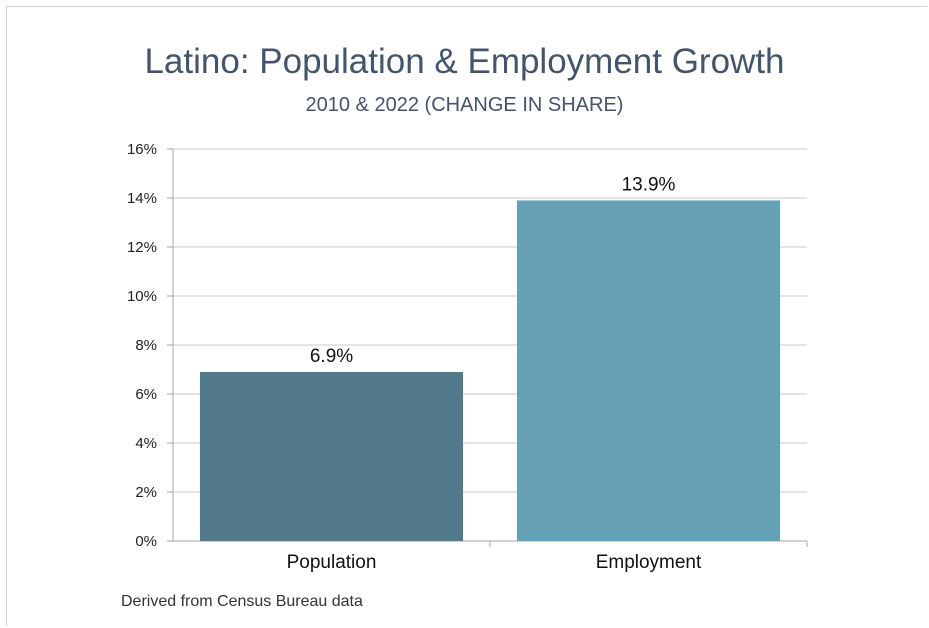 The image size is (929, 628). I want to click on source-note: Derived from Census Bureau data, so click(242, 601).